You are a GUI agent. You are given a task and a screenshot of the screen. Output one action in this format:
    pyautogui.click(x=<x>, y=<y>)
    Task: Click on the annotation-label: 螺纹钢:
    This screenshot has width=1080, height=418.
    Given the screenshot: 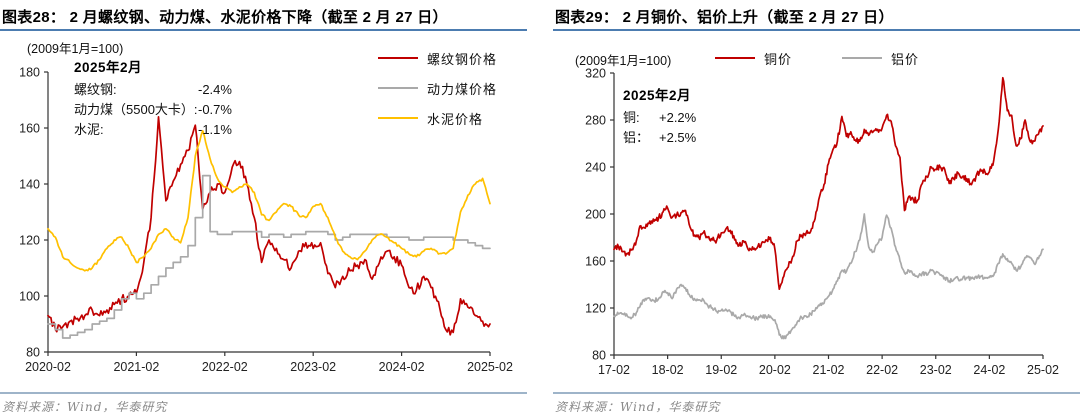 What is the action you would take?
    pyautogui.click(x=95, y=89)
    